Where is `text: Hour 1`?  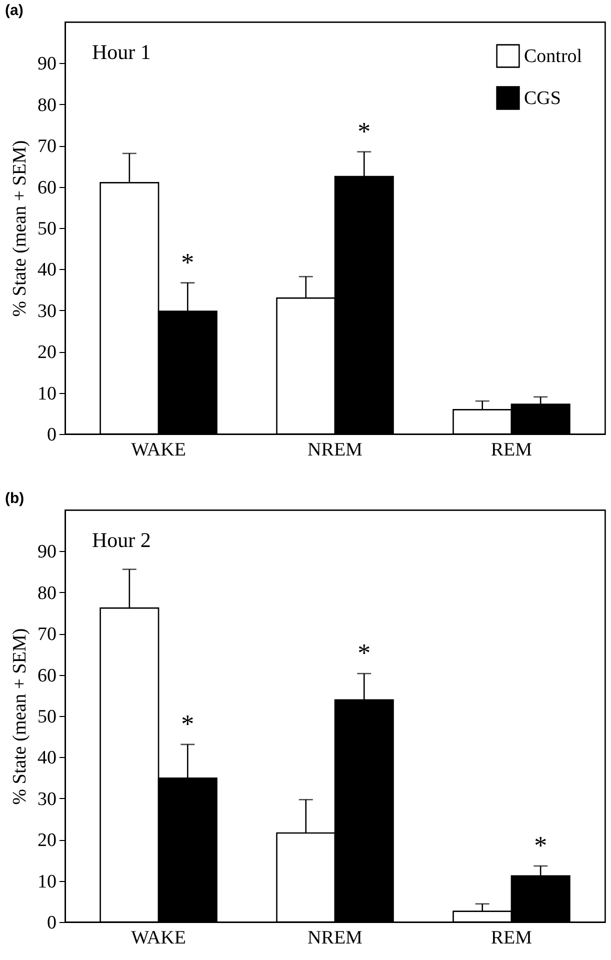 text: Hour 1 is located at coordinates (121, 52).